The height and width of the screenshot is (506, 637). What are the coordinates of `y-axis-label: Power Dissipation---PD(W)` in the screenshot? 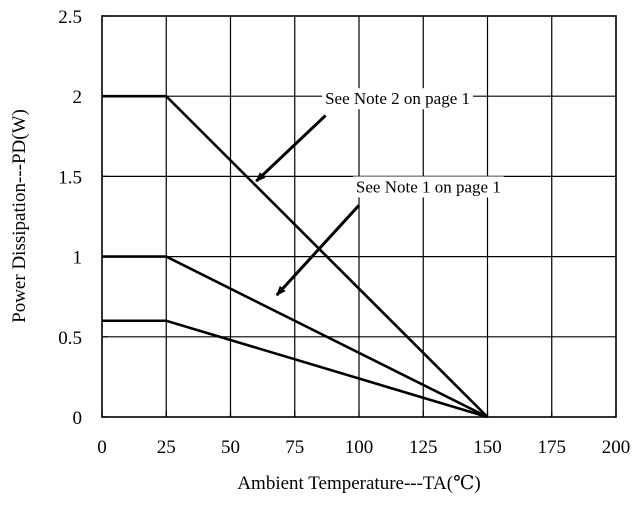 It's located at (19, 216).